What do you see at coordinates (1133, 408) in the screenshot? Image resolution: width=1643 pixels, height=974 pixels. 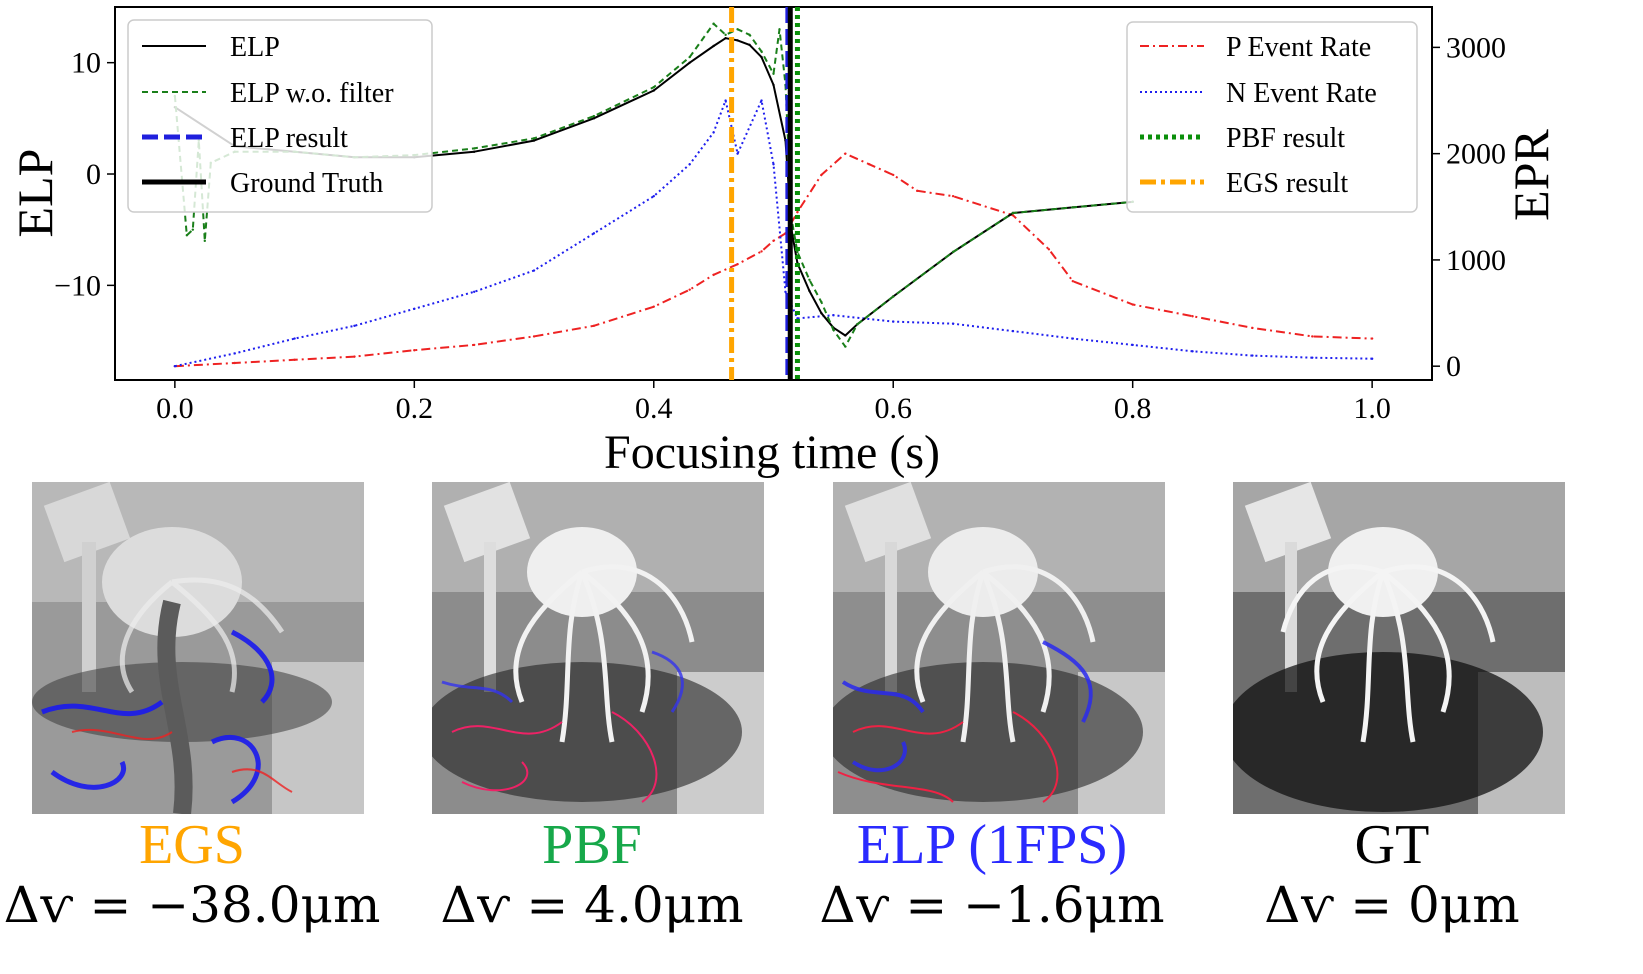 I see `x-tick-label: 0.8` at bounding box center [1133, 408].